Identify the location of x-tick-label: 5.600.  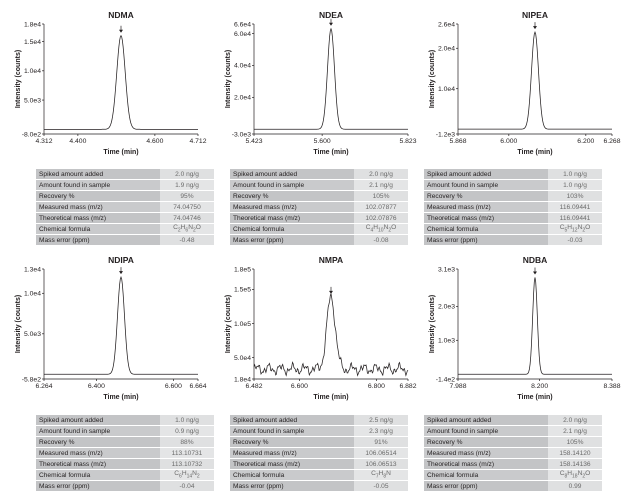
(322, 141).